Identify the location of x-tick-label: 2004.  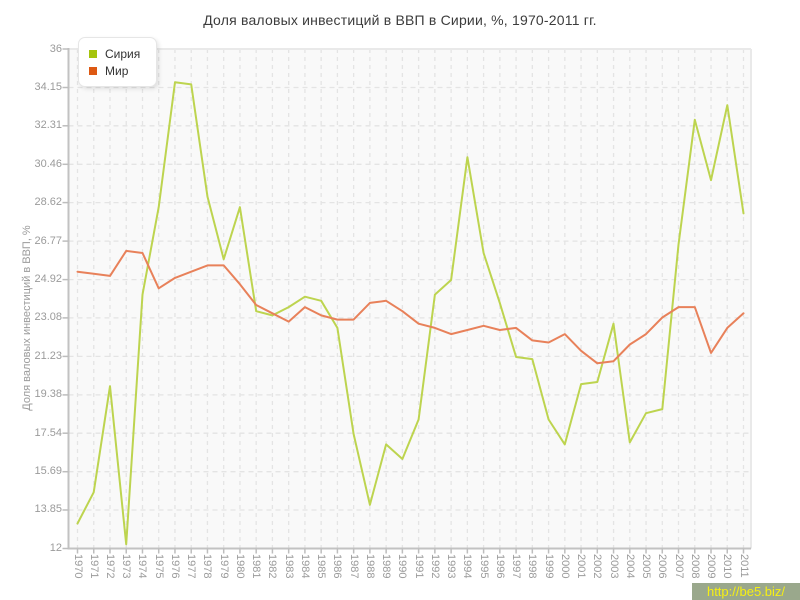
(629, 566).